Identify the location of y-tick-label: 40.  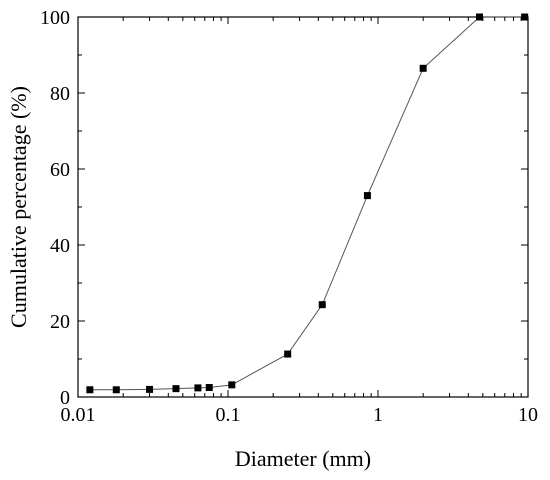
(60, 246).